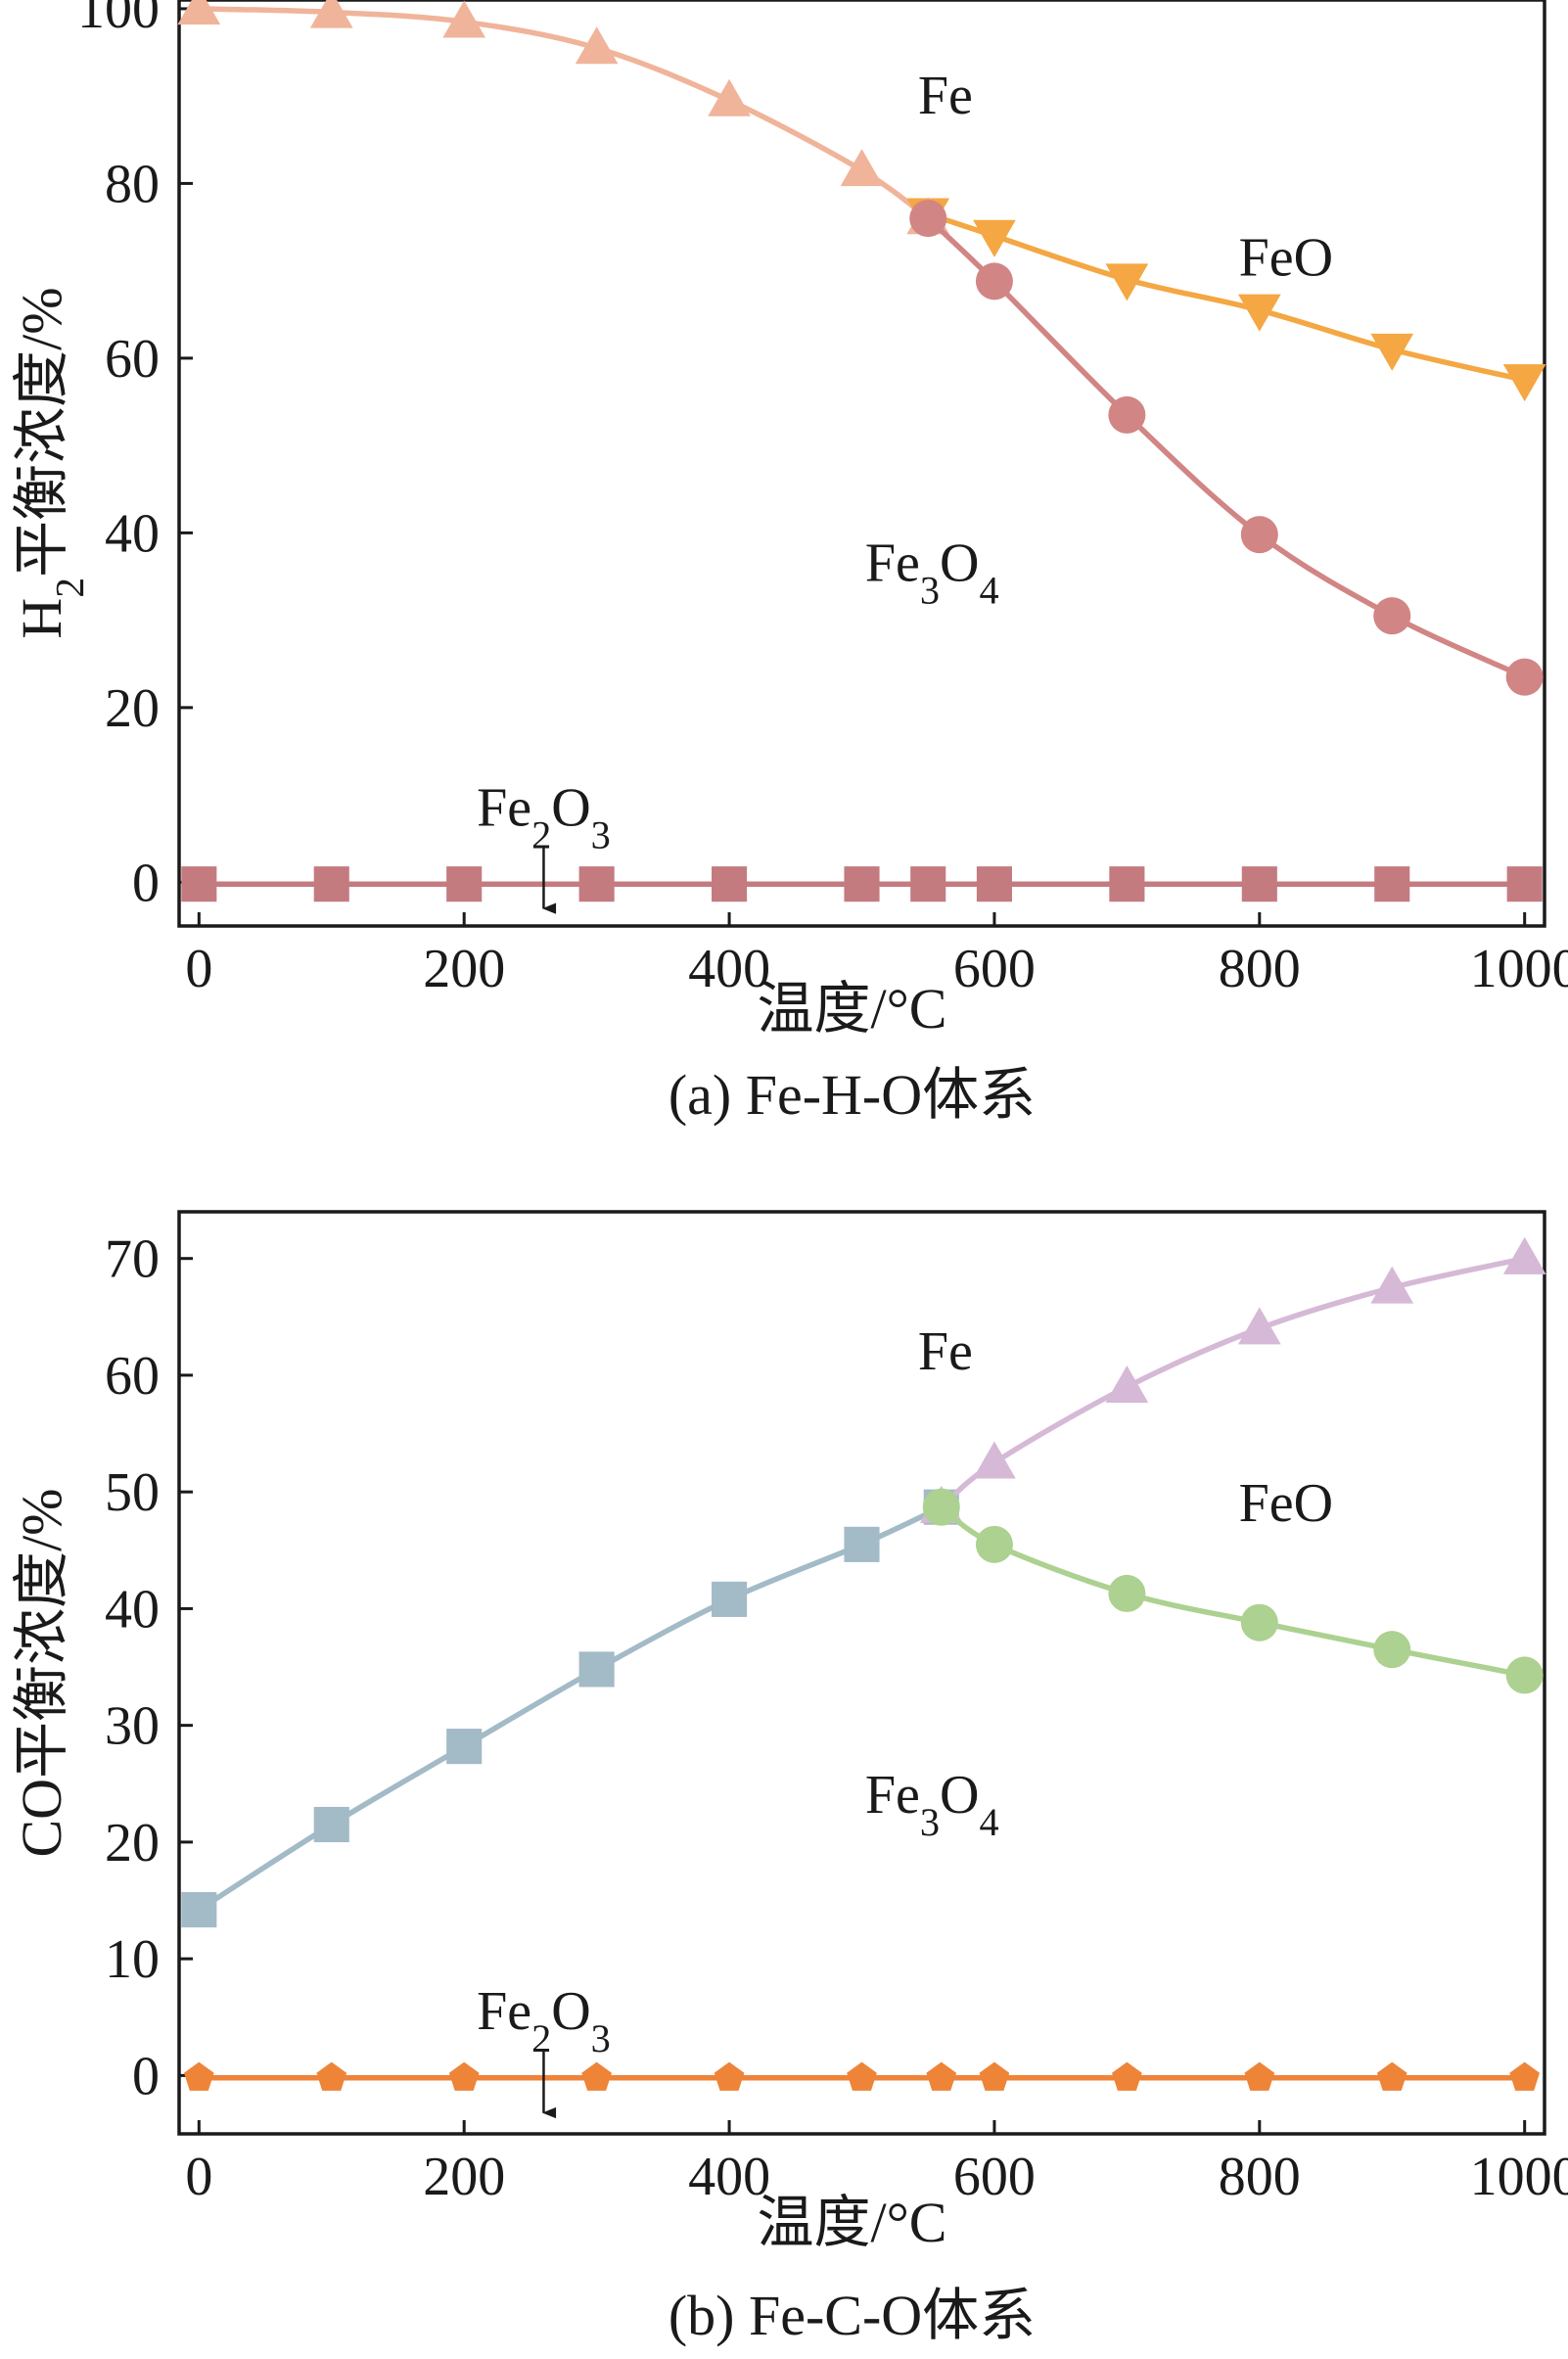 Image resolution: width=1568 pixels, height=2359 pixels. Describe the element at coordinates (198, 2177) in the screenshot. I see `x-tick-label: 0` at that location.